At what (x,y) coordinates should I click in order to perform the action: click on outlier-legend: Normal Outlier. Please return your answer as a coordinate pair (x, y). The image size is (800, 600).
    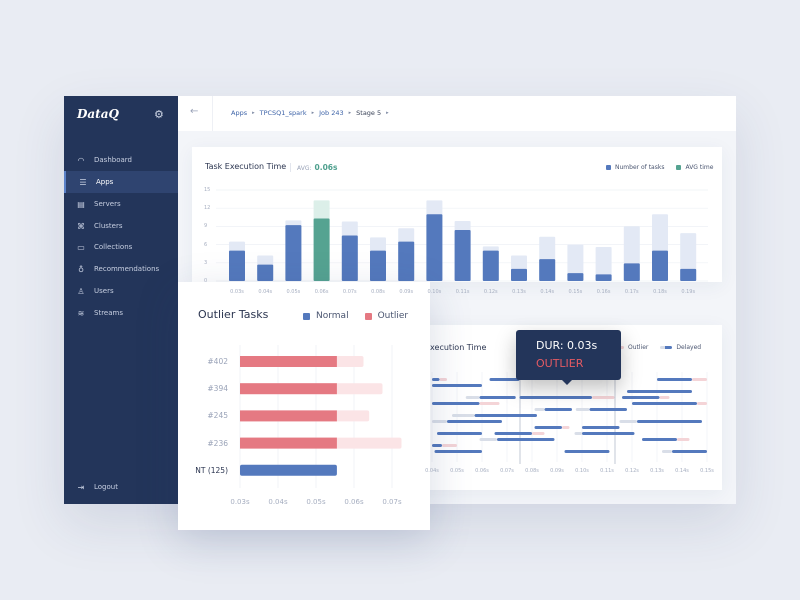
    Looking at the image, I should click on (355, 316).